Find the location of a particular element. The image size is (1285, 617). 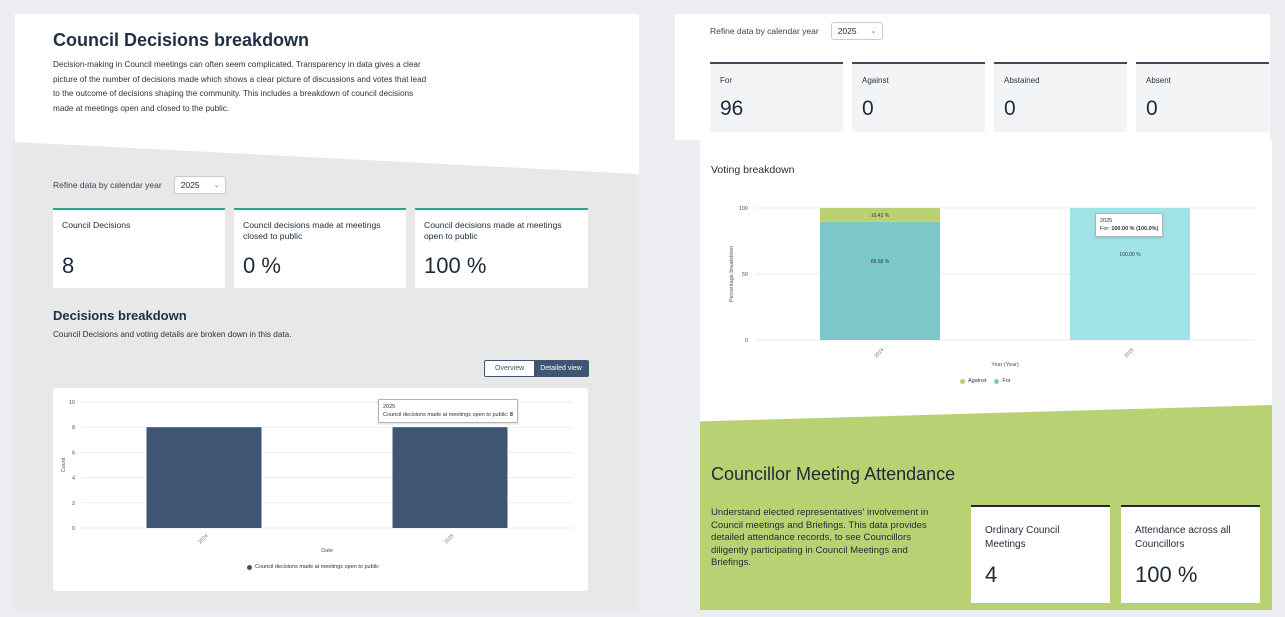

card-label: For is located at coordinates (726, 80).